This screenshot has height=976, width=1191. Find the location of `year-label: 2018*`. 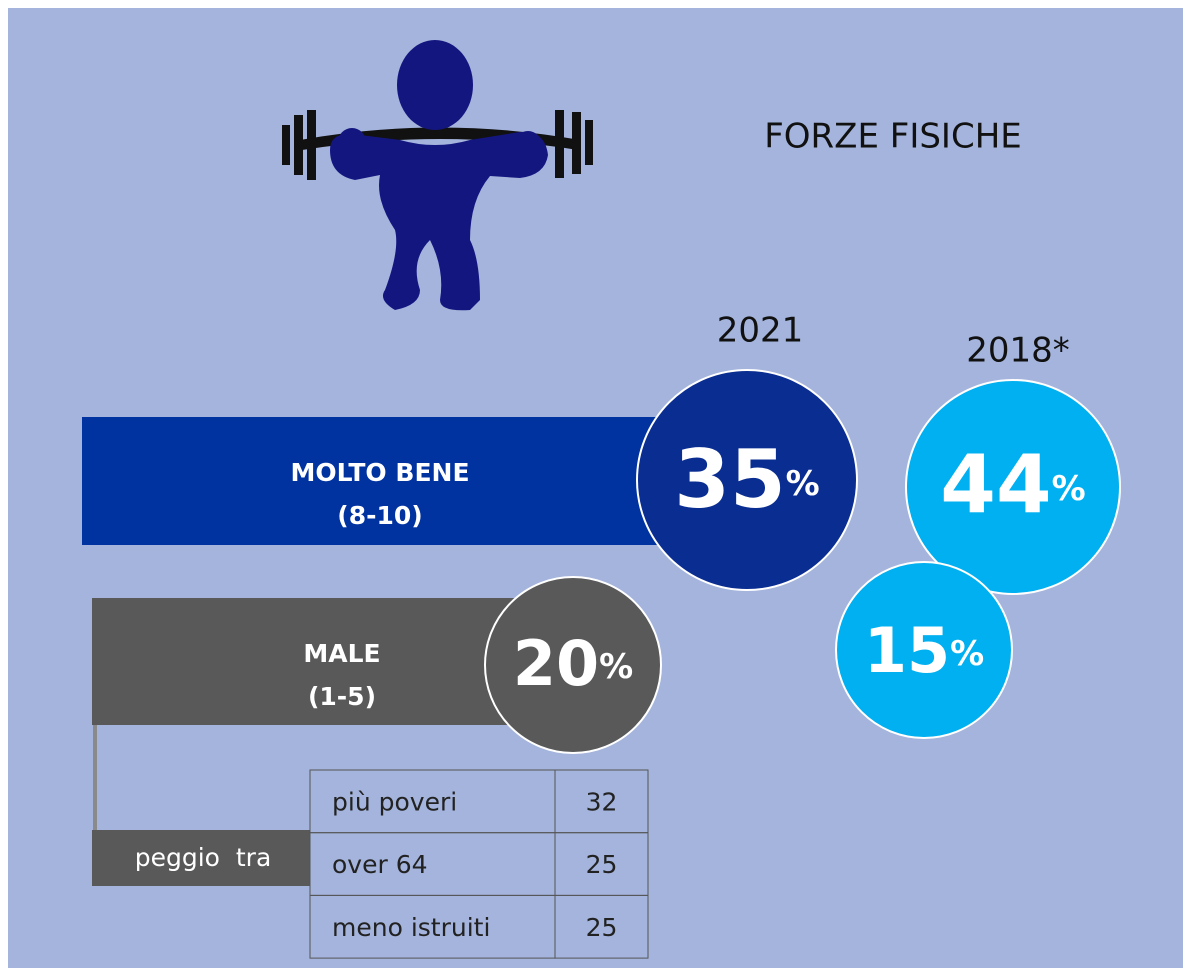

year-label: 2018* is located at coordinates (1018, 351).